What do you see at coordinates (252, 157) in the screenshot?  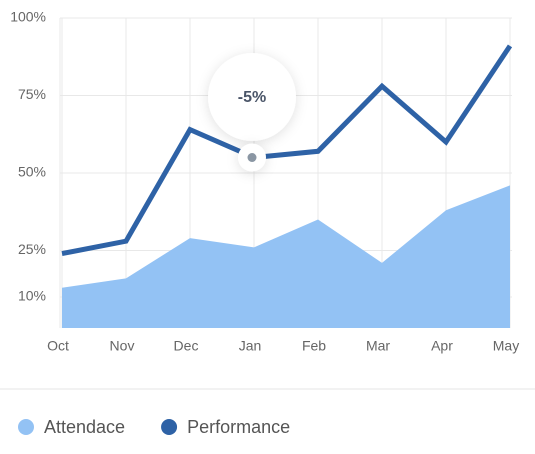 I see `point` at bounding box center [252, 157].